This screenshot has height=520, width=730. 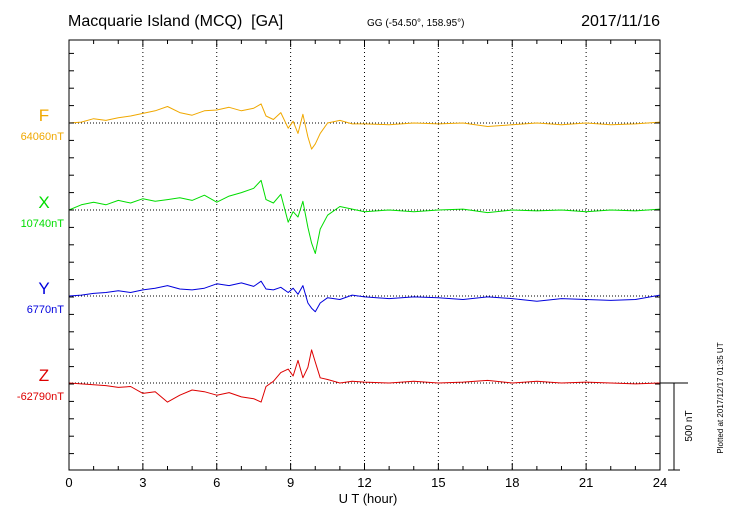 What do you see at coordinates (46, 310) in the screenshot?
I see `series-baseline-y: 6770nT` at bounding box center [46, 310].